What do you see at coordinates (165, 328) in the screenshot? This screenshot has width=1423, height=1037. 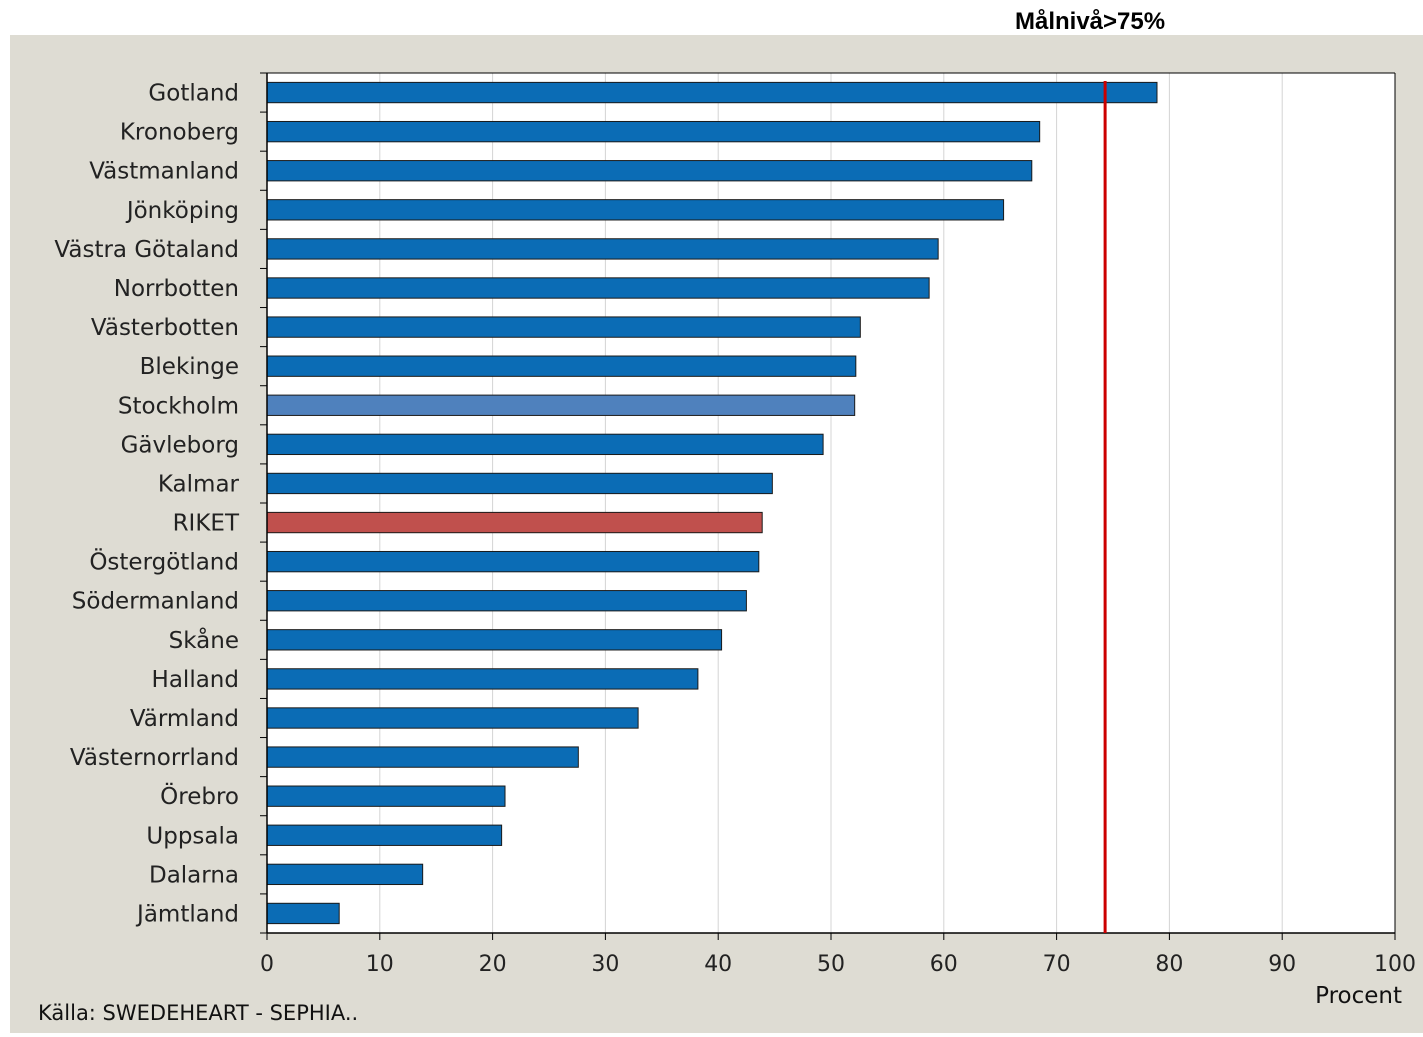 I see `category-label: Västerbotten` at bounding box center [165, 328].